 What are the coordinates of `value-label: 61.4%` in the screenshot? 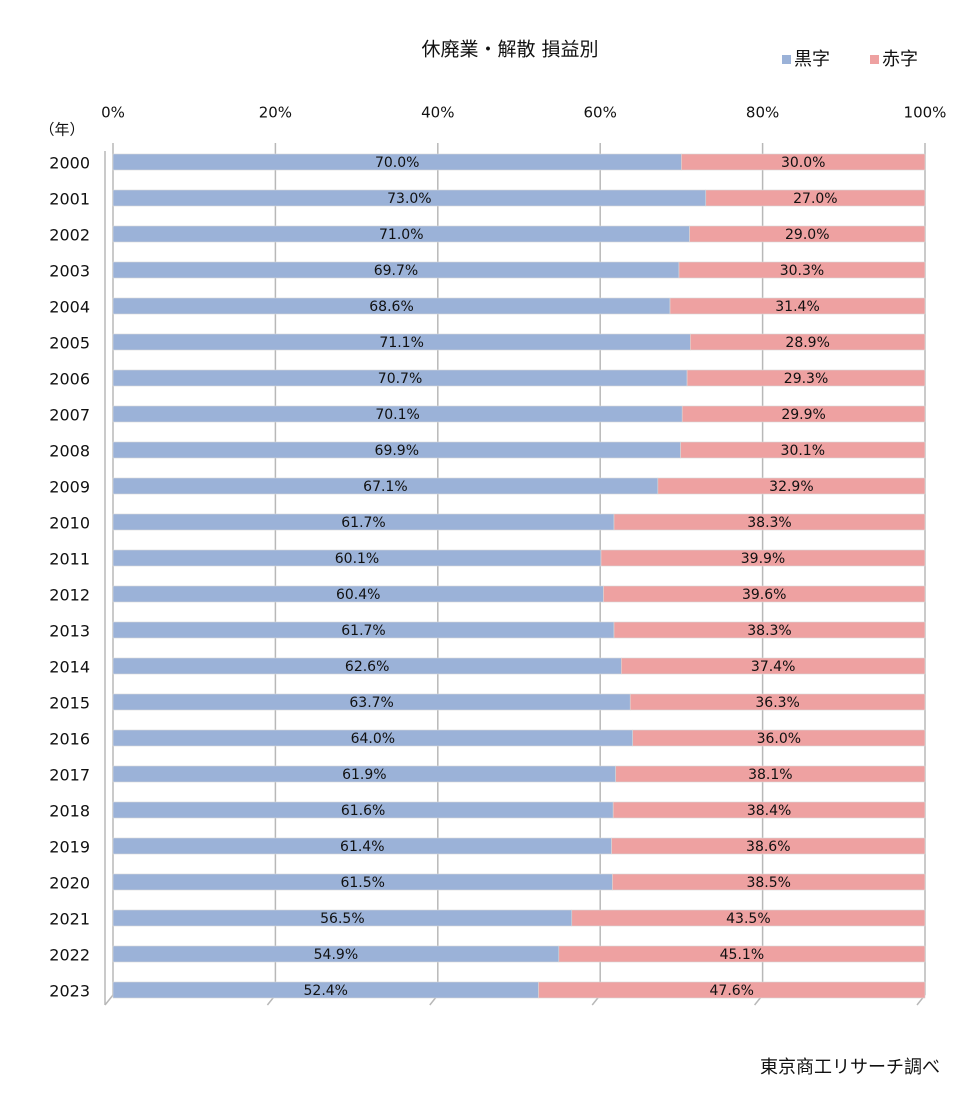 It's located at (362, 847).